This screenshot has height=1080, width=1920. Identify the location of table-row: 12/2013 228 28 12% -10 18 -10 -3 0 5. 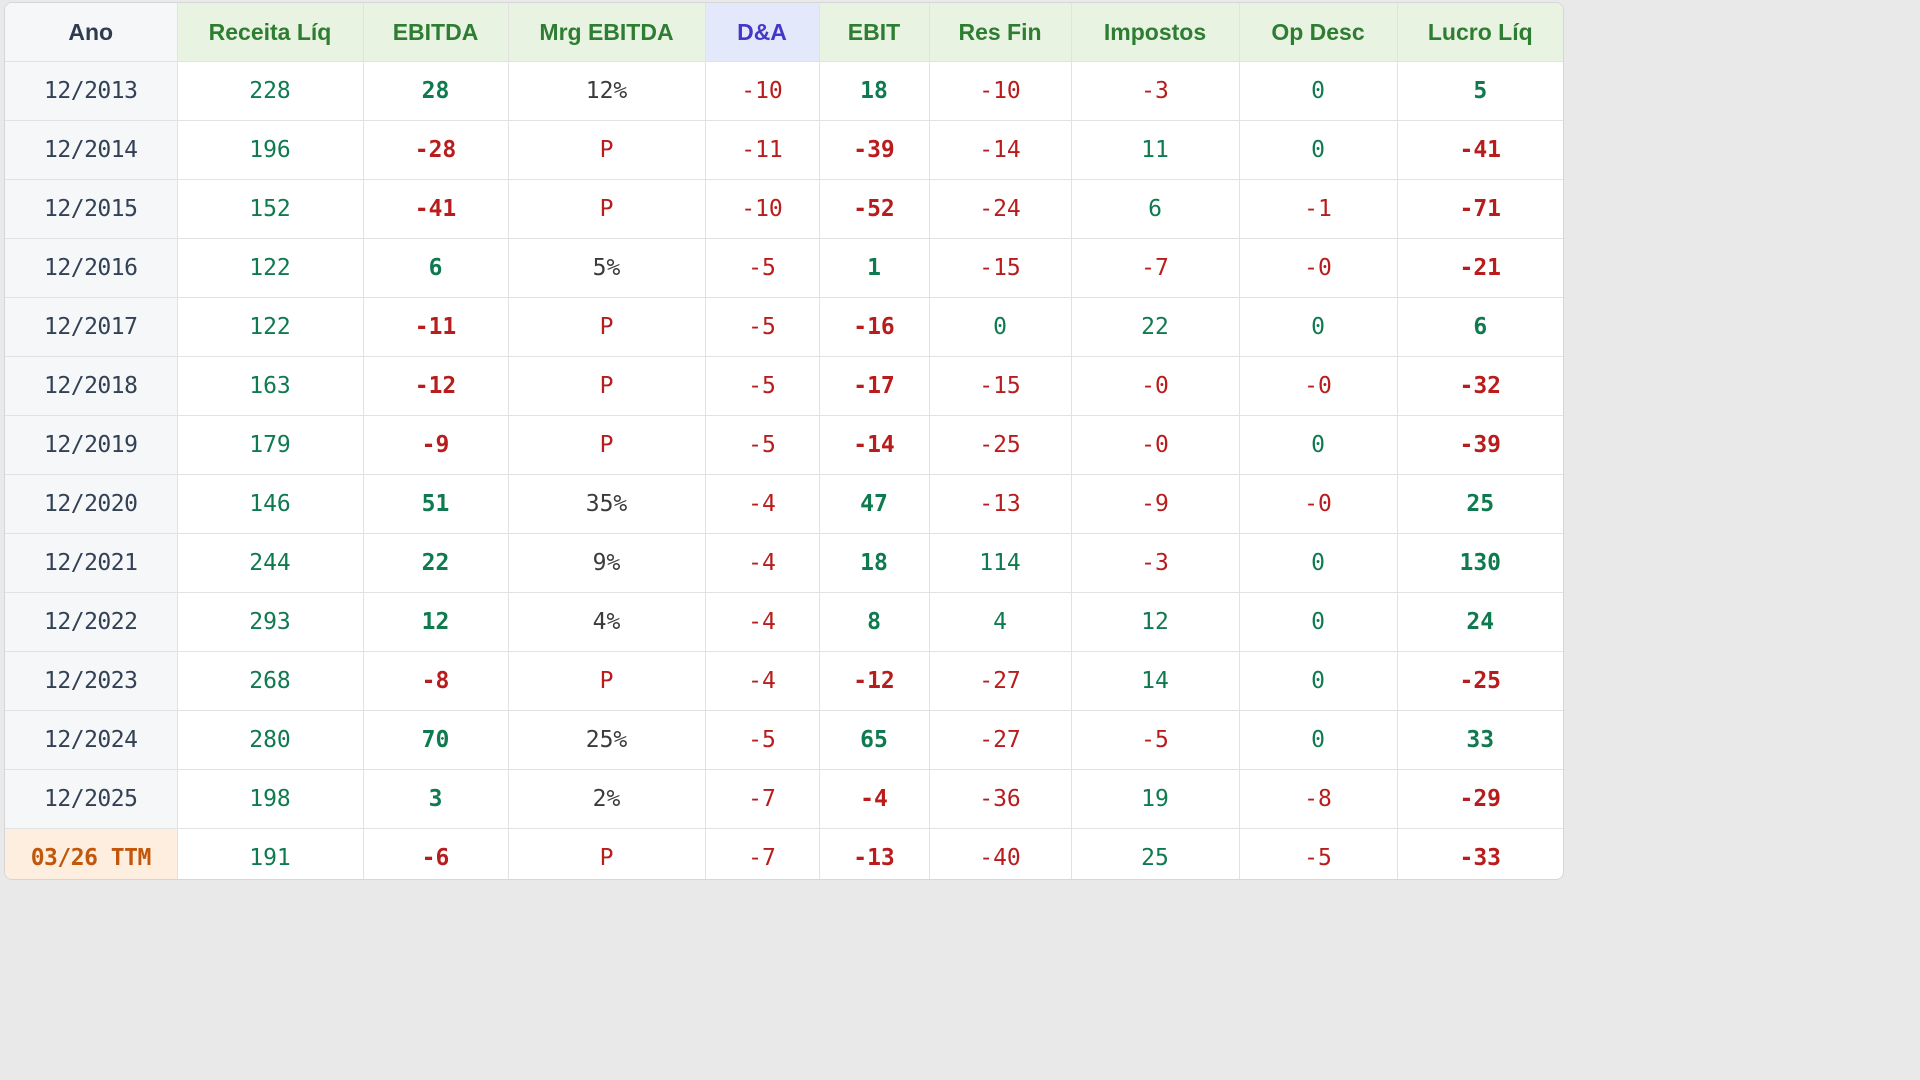
(784, 91).